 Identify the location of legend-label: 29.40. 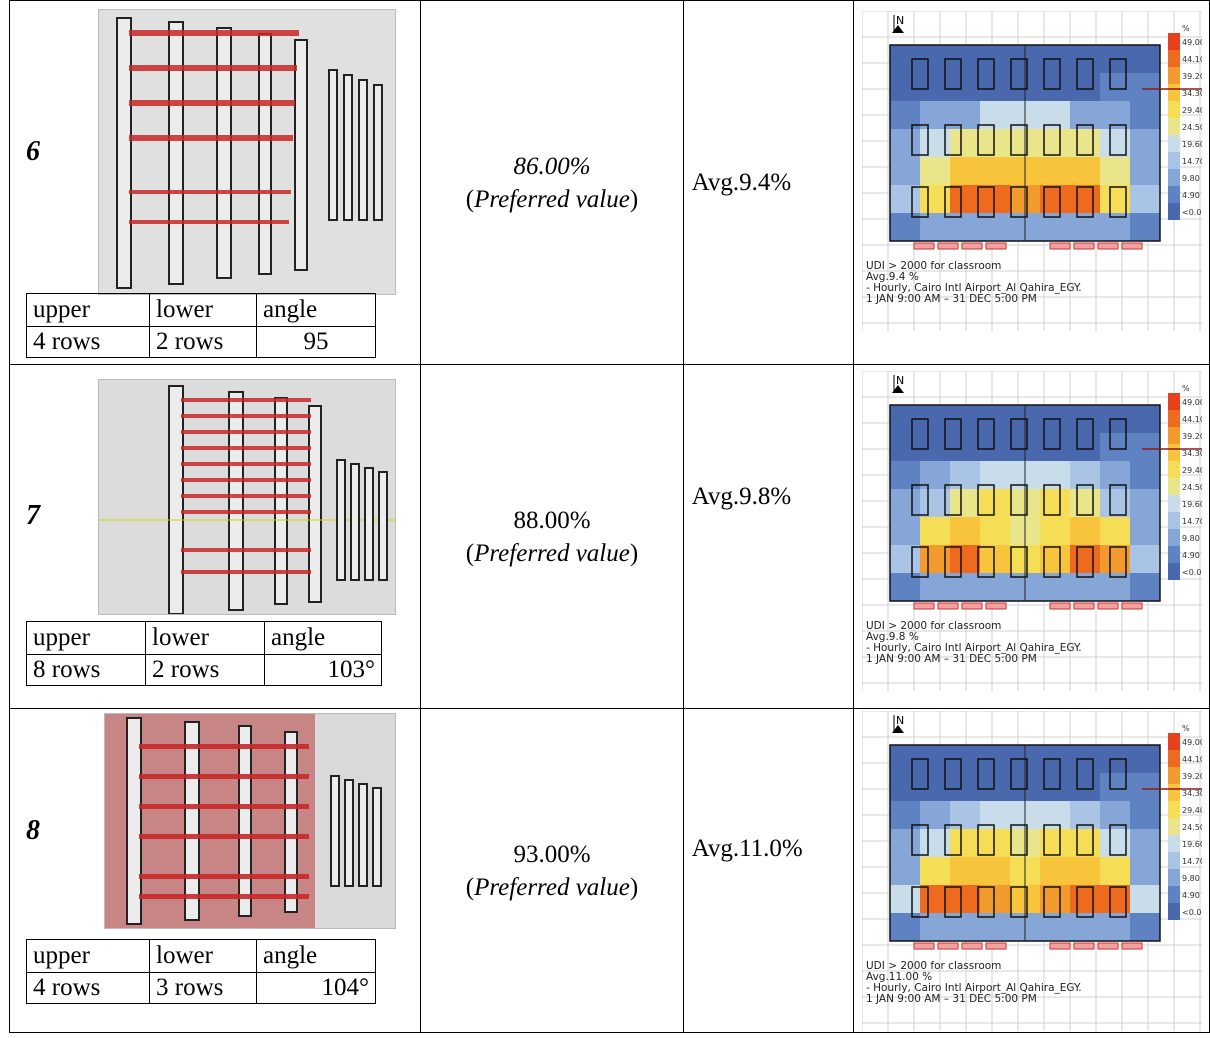
(1192, 810).